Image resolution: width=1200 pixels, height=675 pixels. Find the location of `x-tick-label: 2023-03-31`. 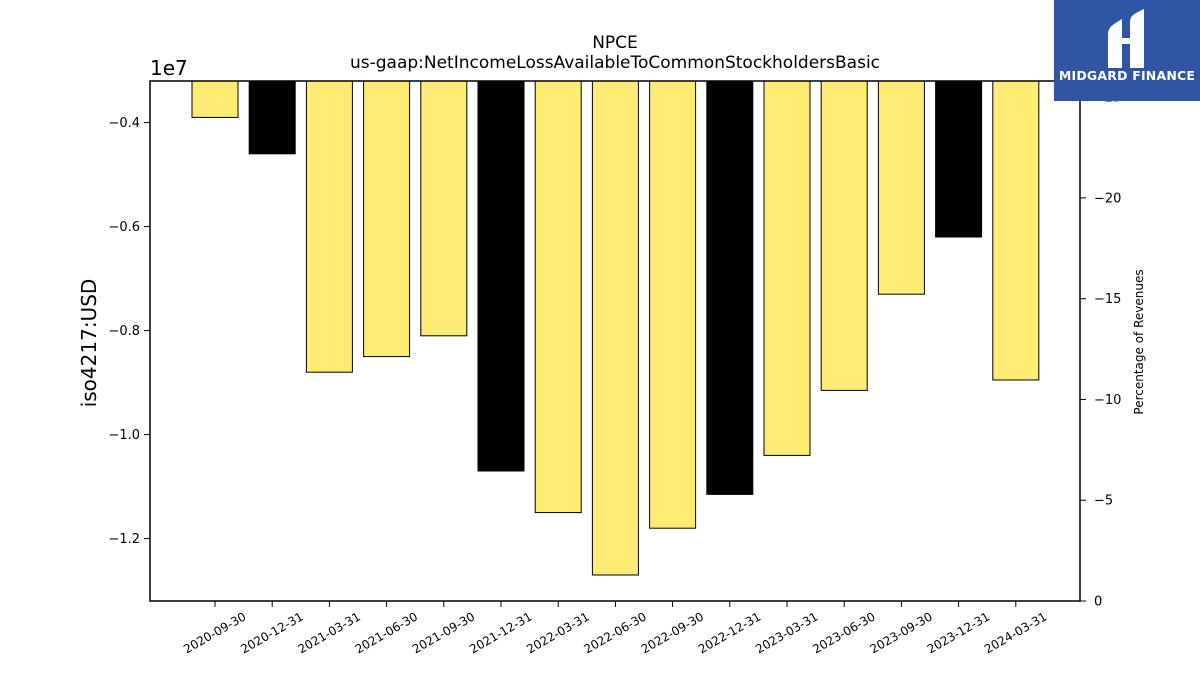

x-tick-label: 2023-03-31 is located at coordinates (786, 632).